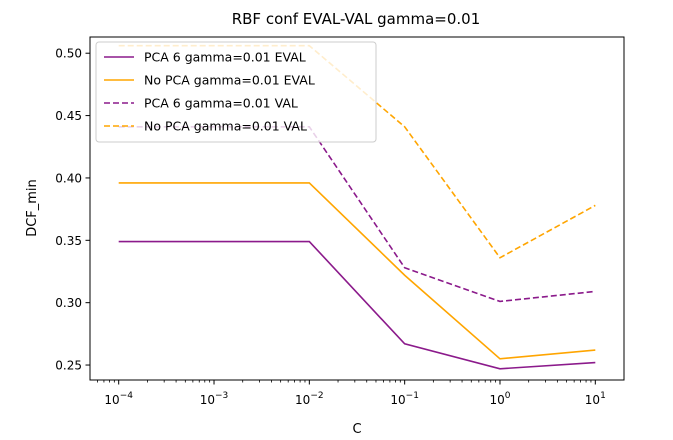  I want to click on x-tick-label: 10⁰, so click(499, 399).